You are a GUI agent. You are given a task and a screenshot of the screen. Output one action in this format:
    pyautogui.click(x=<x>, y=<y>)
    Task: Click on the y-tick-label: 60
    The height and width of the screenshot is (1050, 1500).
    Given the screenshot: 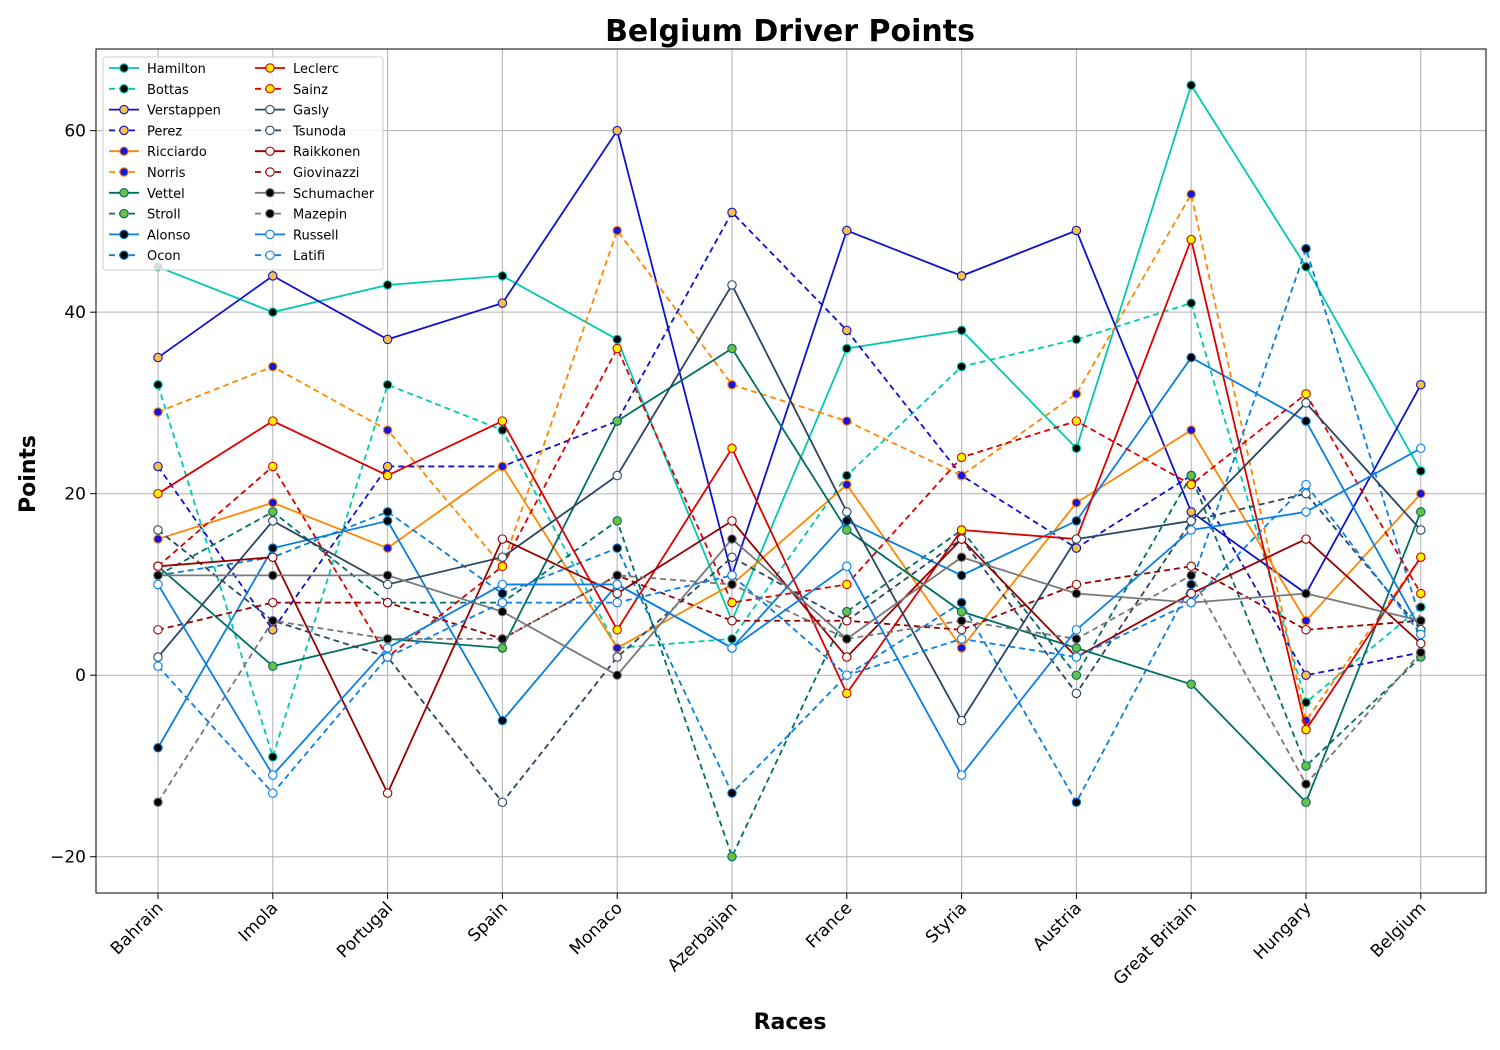 What is the action you would take?
    pyautogui.click(x=75, y=132)
    